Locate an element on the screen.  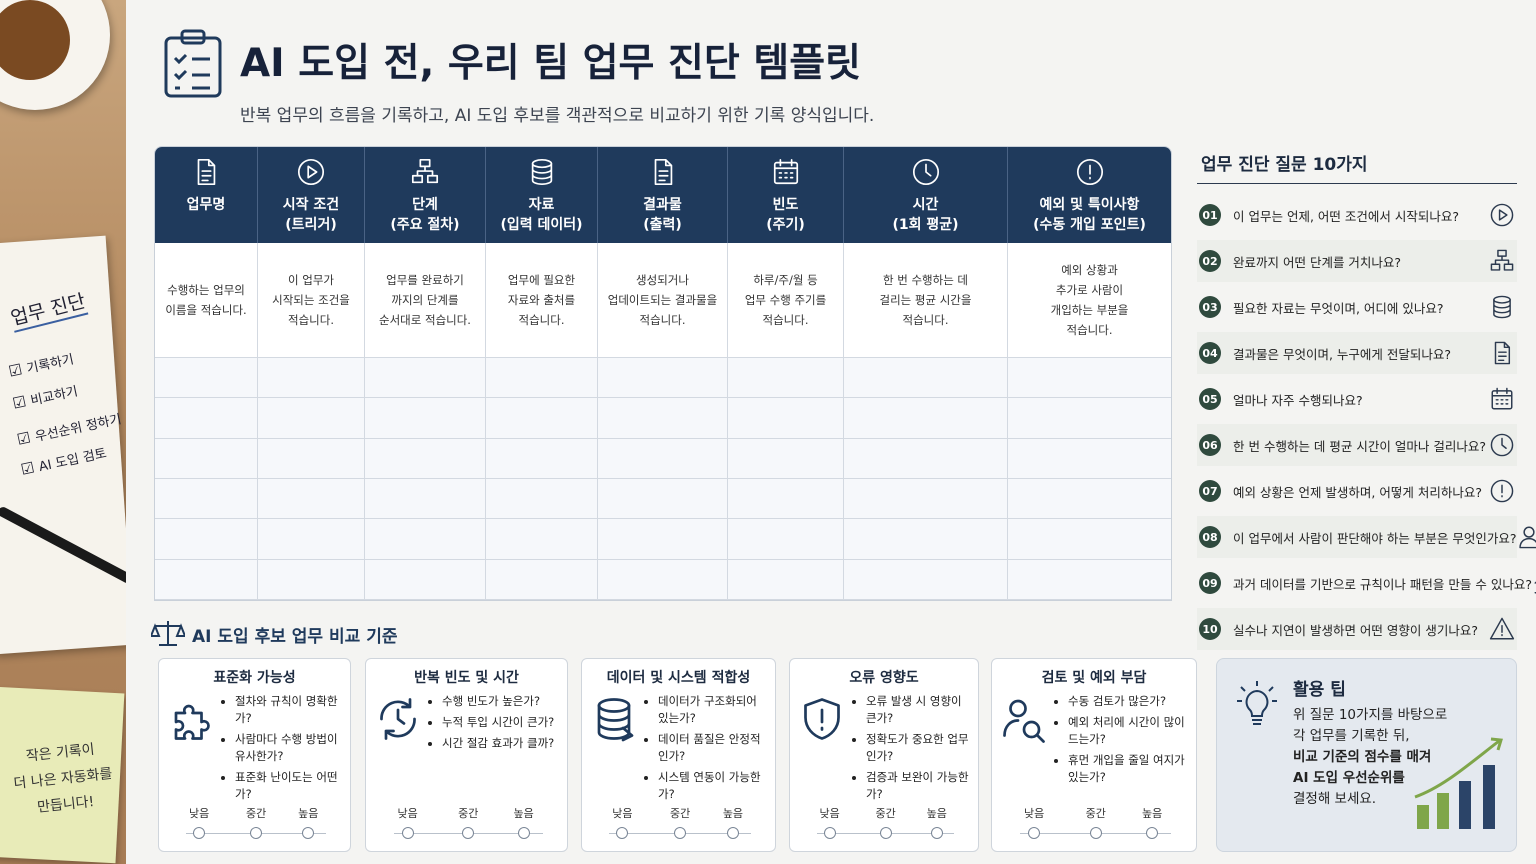
text-line: 하루/주/월 등 is located at coordinates (785, 280).